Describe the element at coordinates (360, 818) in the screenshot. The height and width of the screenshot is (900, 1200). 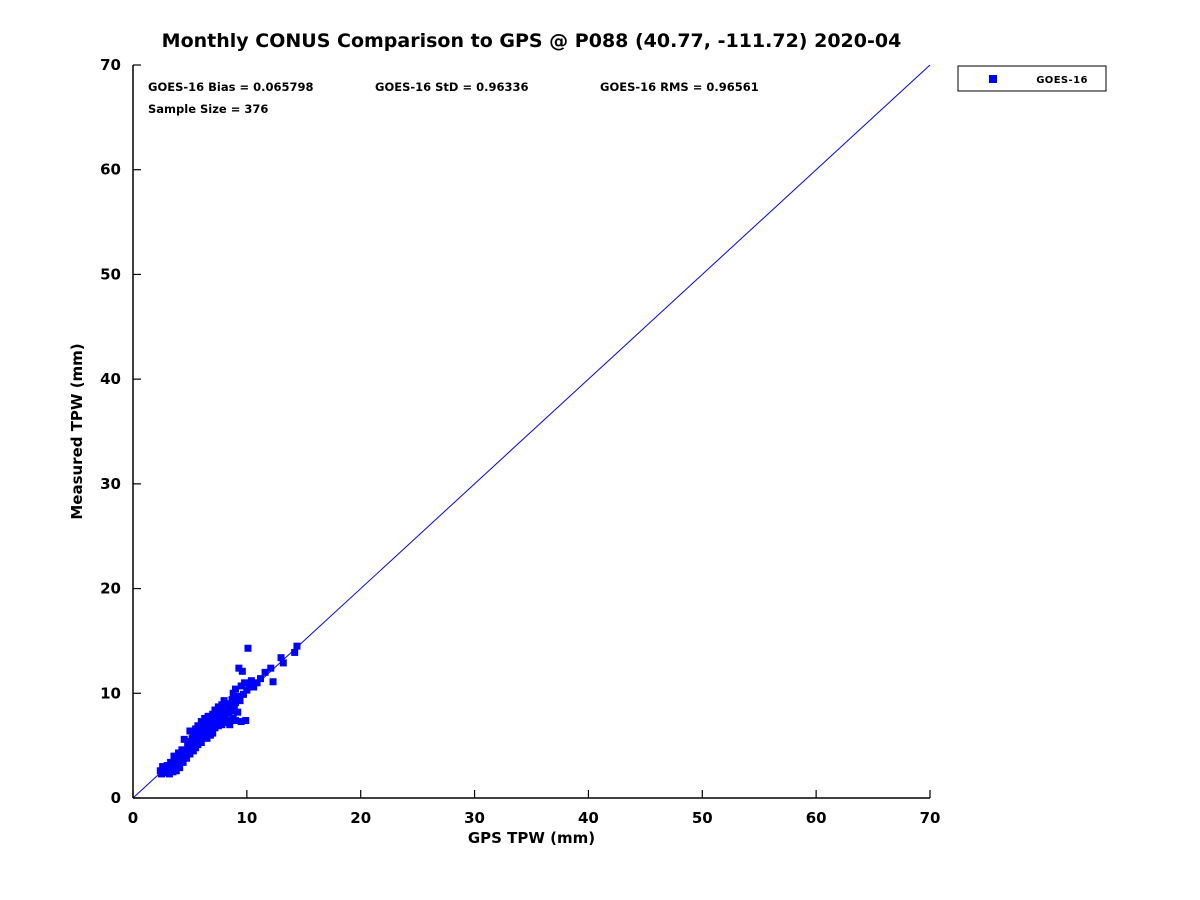
I see `x-tick-label: 20` at that location.